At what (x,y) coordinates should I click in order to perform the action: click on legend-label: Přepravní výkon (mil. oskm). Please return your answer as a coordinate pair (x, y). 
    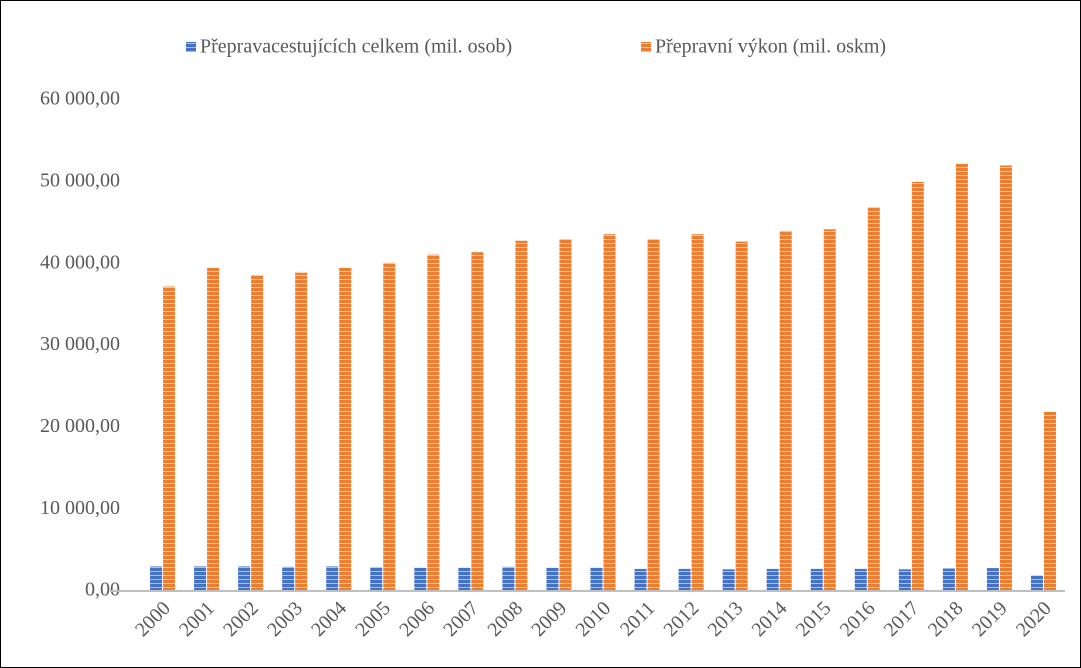
    Looking at the image, I should click on (770, 47).